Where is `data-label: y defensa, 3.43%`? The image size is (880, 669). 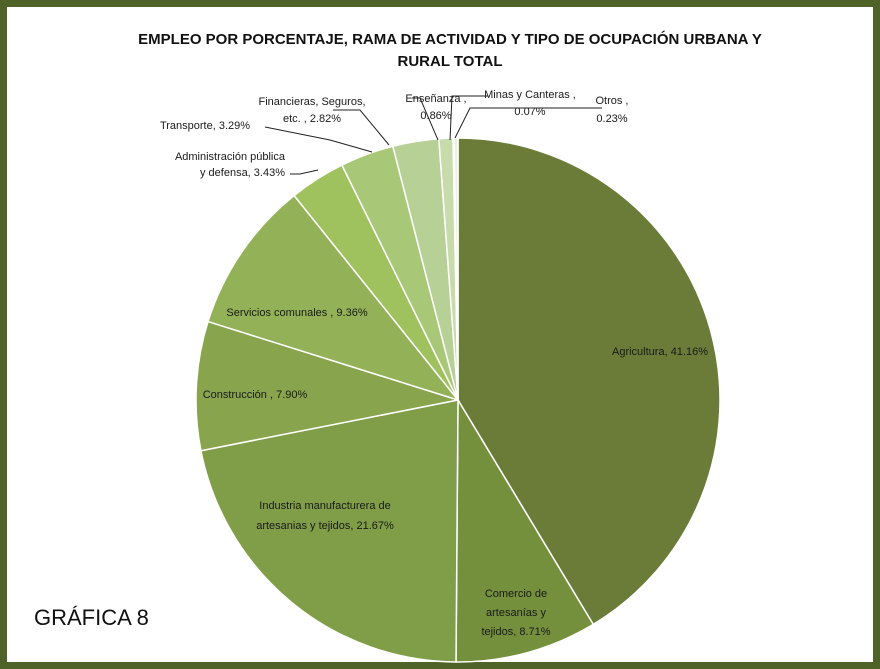
data-label: y defensa, 3.43% is located at coordinates (242, 173).